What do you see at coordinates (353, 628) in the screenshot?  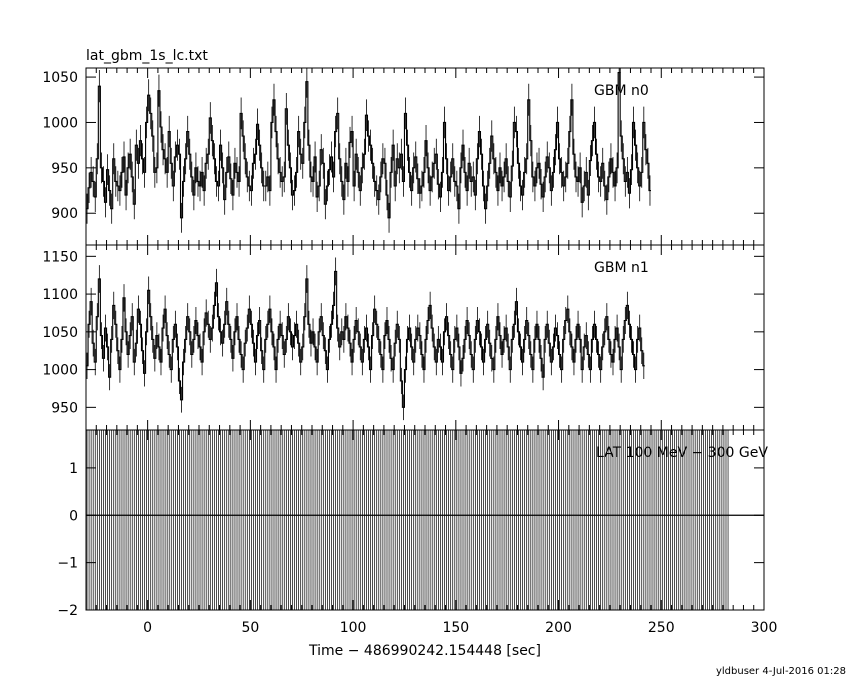 I see `x-tick-label: 100` at bounding box center [353, 628].